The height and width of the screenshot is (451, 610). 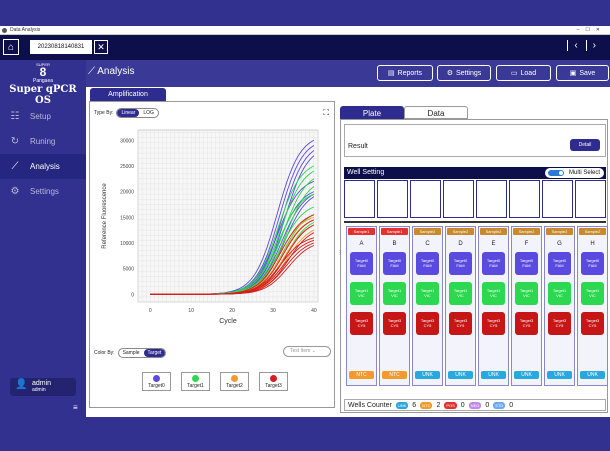 I want to click on tab-data: Data, so click(x=436, y=112).